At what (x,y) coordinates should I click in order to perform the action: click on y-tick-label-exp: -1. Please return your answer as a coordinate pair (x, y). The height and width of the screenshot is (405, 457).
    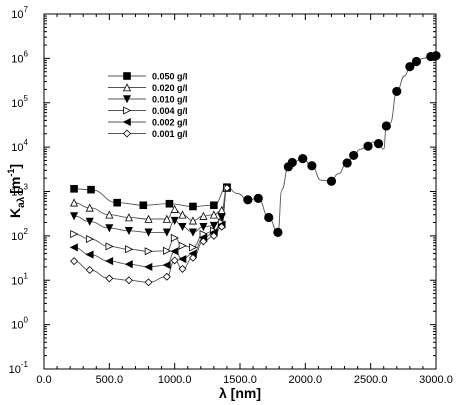
    Looking at the image, I should click on (25, 364).